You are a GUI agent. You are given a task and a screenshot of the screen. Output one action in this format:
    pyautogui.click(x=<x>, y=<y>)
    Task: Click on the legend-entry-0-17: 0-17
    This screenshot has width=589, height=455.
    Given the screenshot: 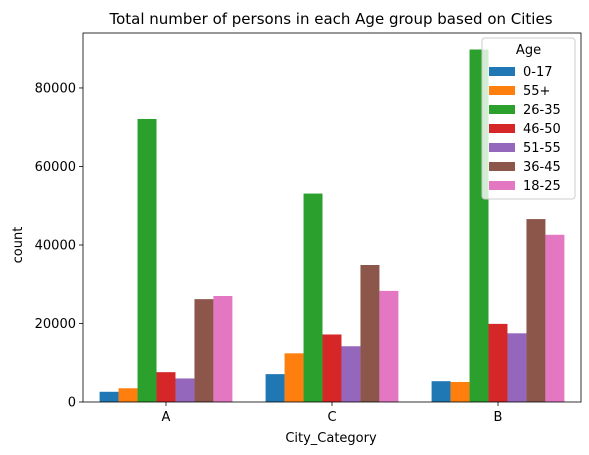 What is the action you would take?
    pyautogui.click(x=538, y=72)
    